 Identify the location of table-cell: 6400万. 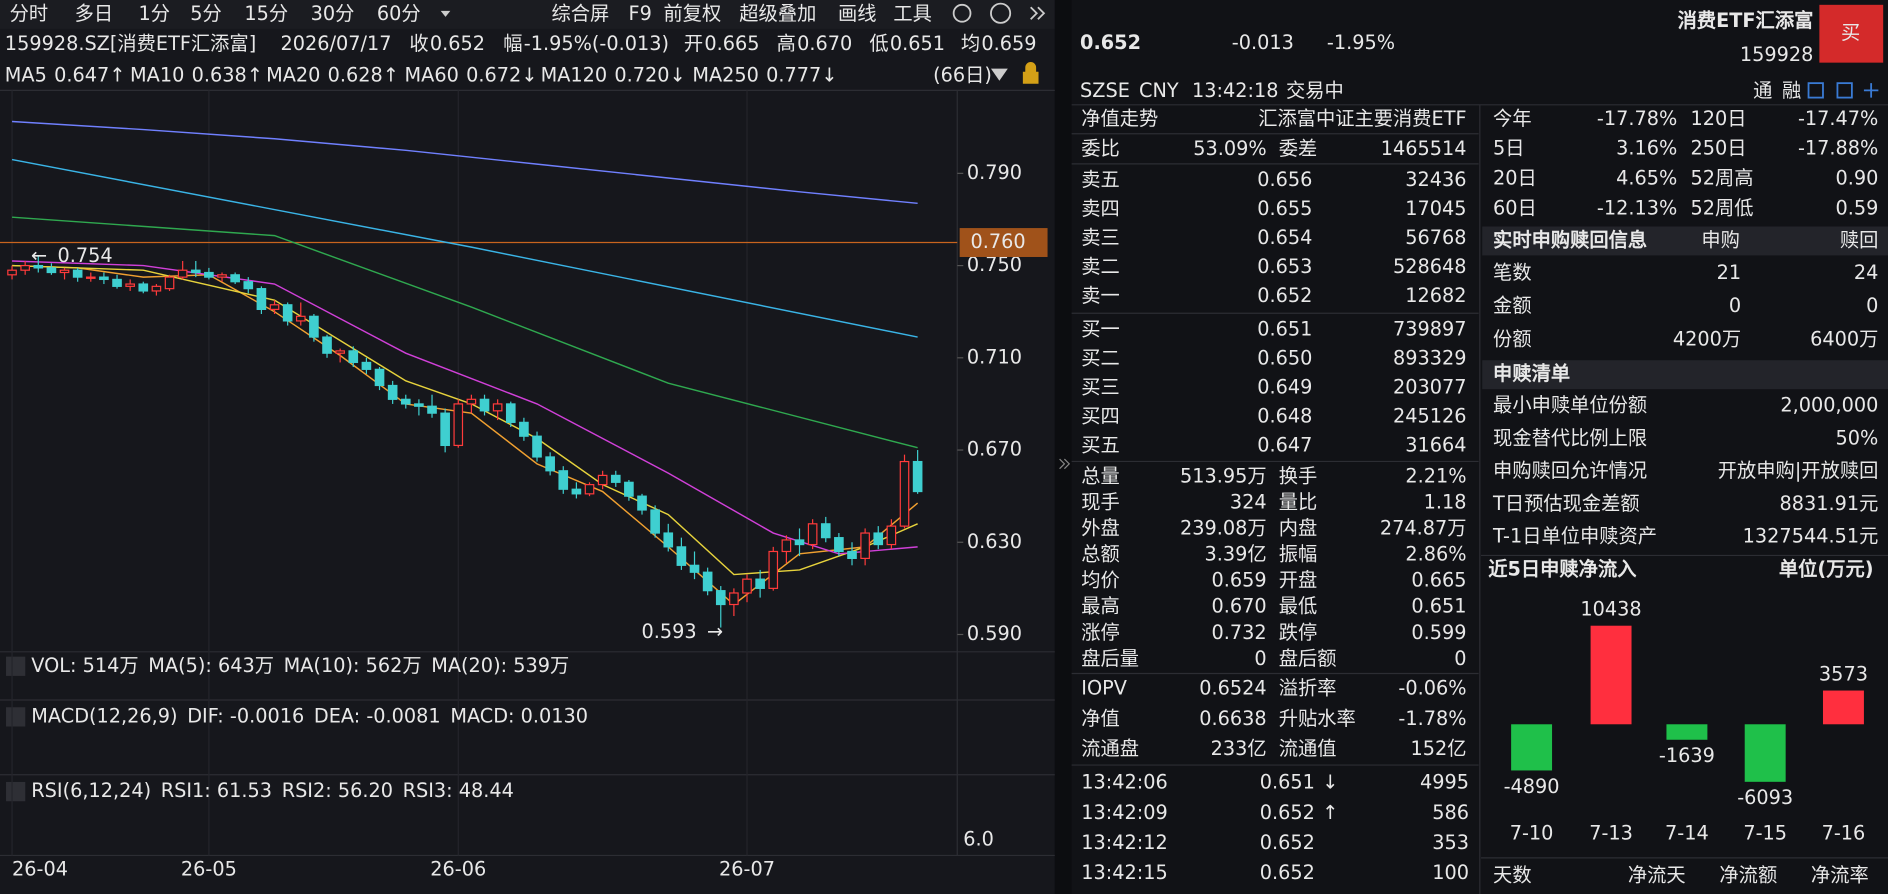
(1844, 338).